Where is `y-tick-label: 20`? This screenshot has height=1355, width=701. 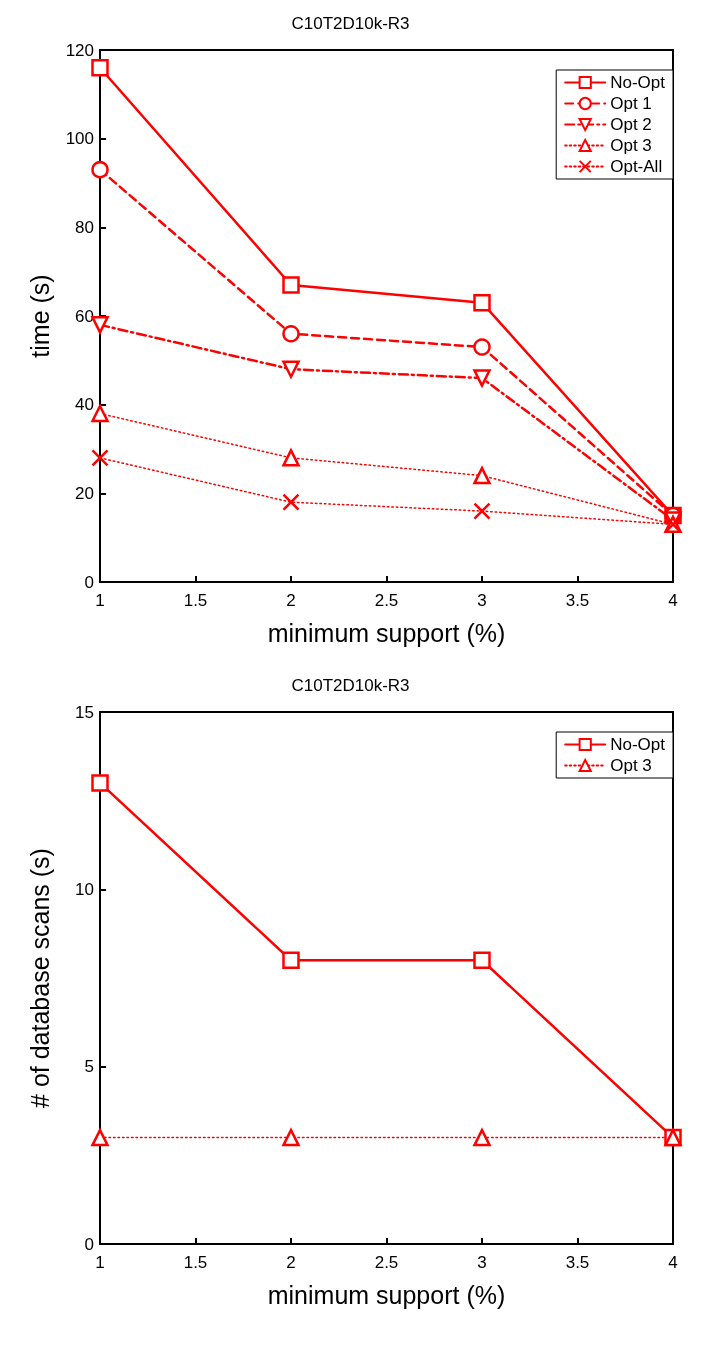 y-tick-label: 20 is located at coordinates (84, 493).